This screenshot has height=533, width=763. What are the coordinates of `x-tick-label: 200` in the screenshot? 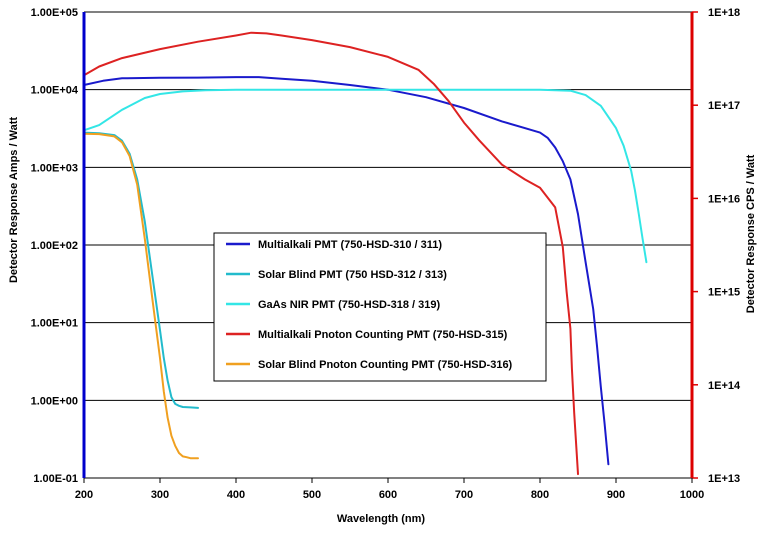 It's located at (84, 495).